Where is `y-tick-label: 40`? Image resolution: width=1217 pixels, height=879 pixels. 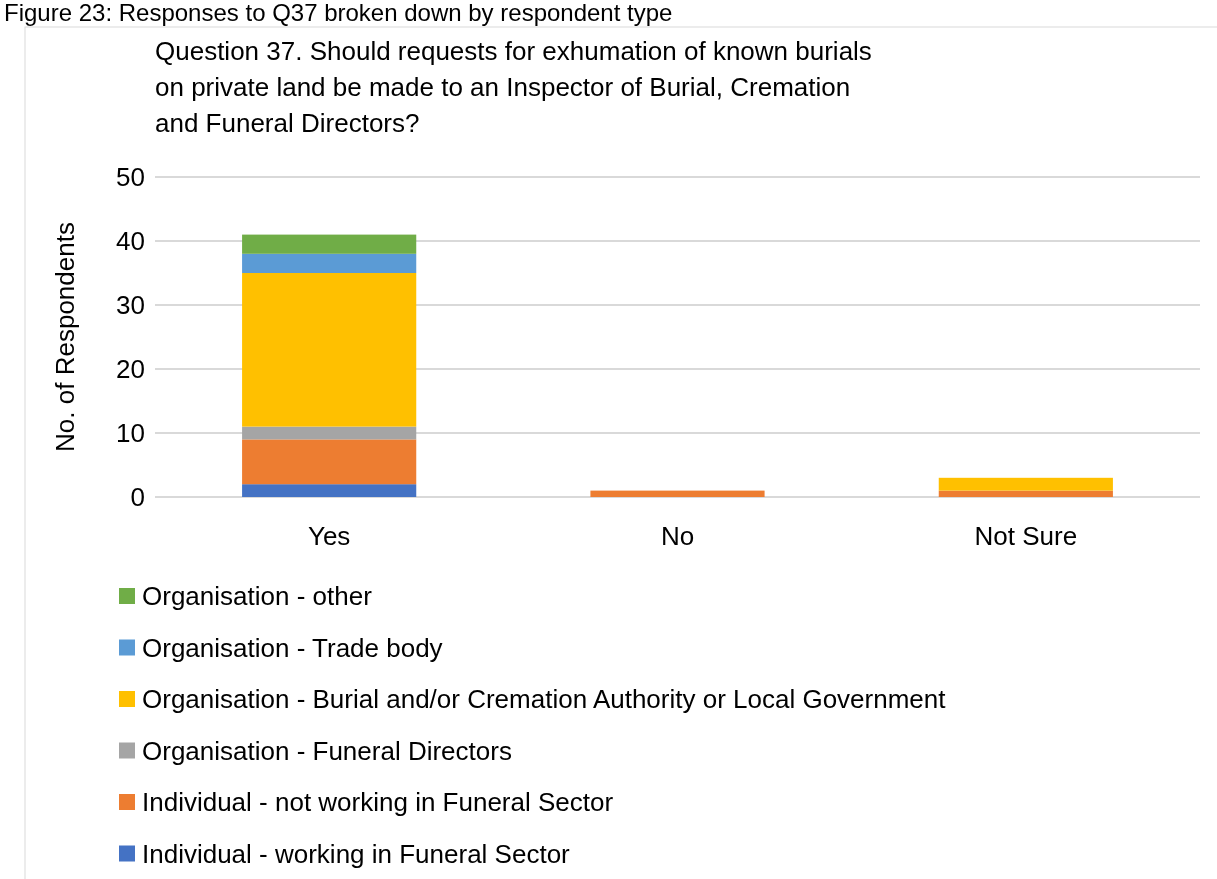 y-tick-label: 40 is located at coordinates (130, 241).